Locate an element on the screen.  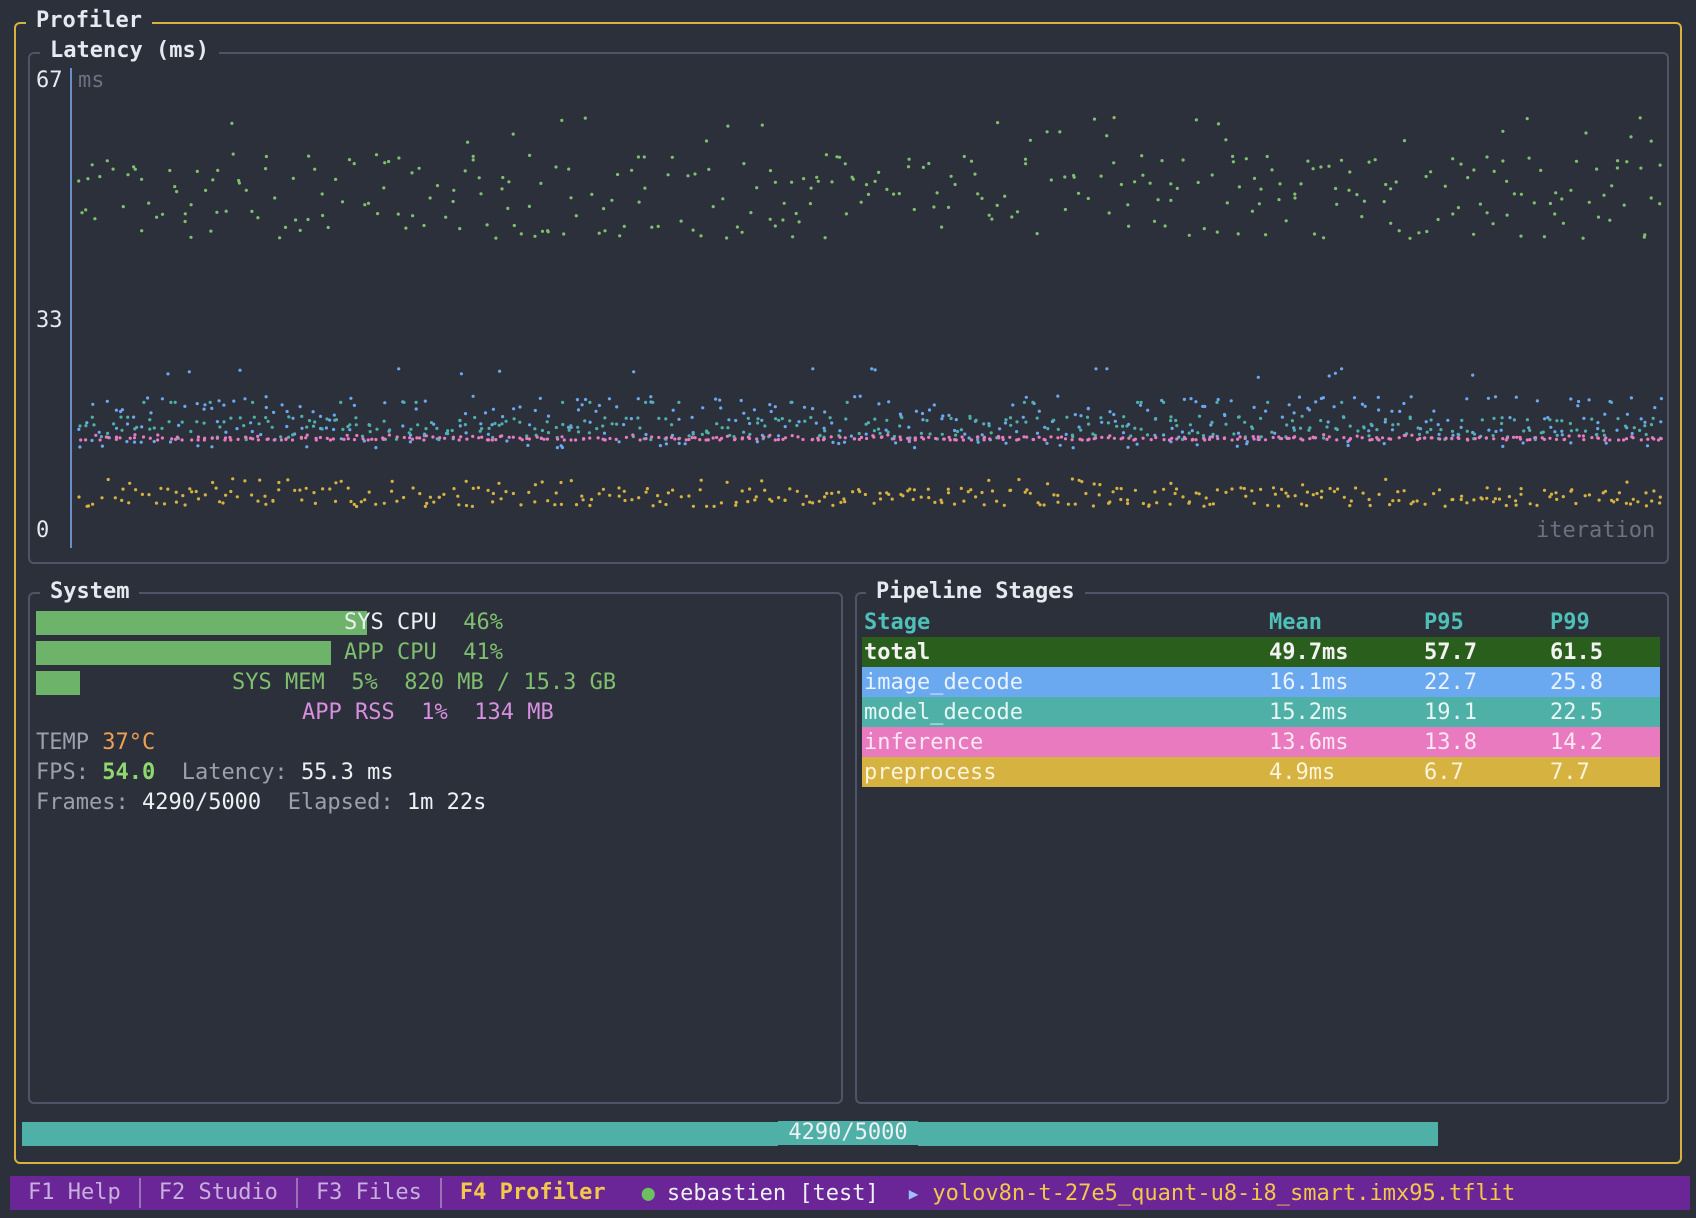
tab-profiler: F4 Profiler is located at coordinates (532, 1192).